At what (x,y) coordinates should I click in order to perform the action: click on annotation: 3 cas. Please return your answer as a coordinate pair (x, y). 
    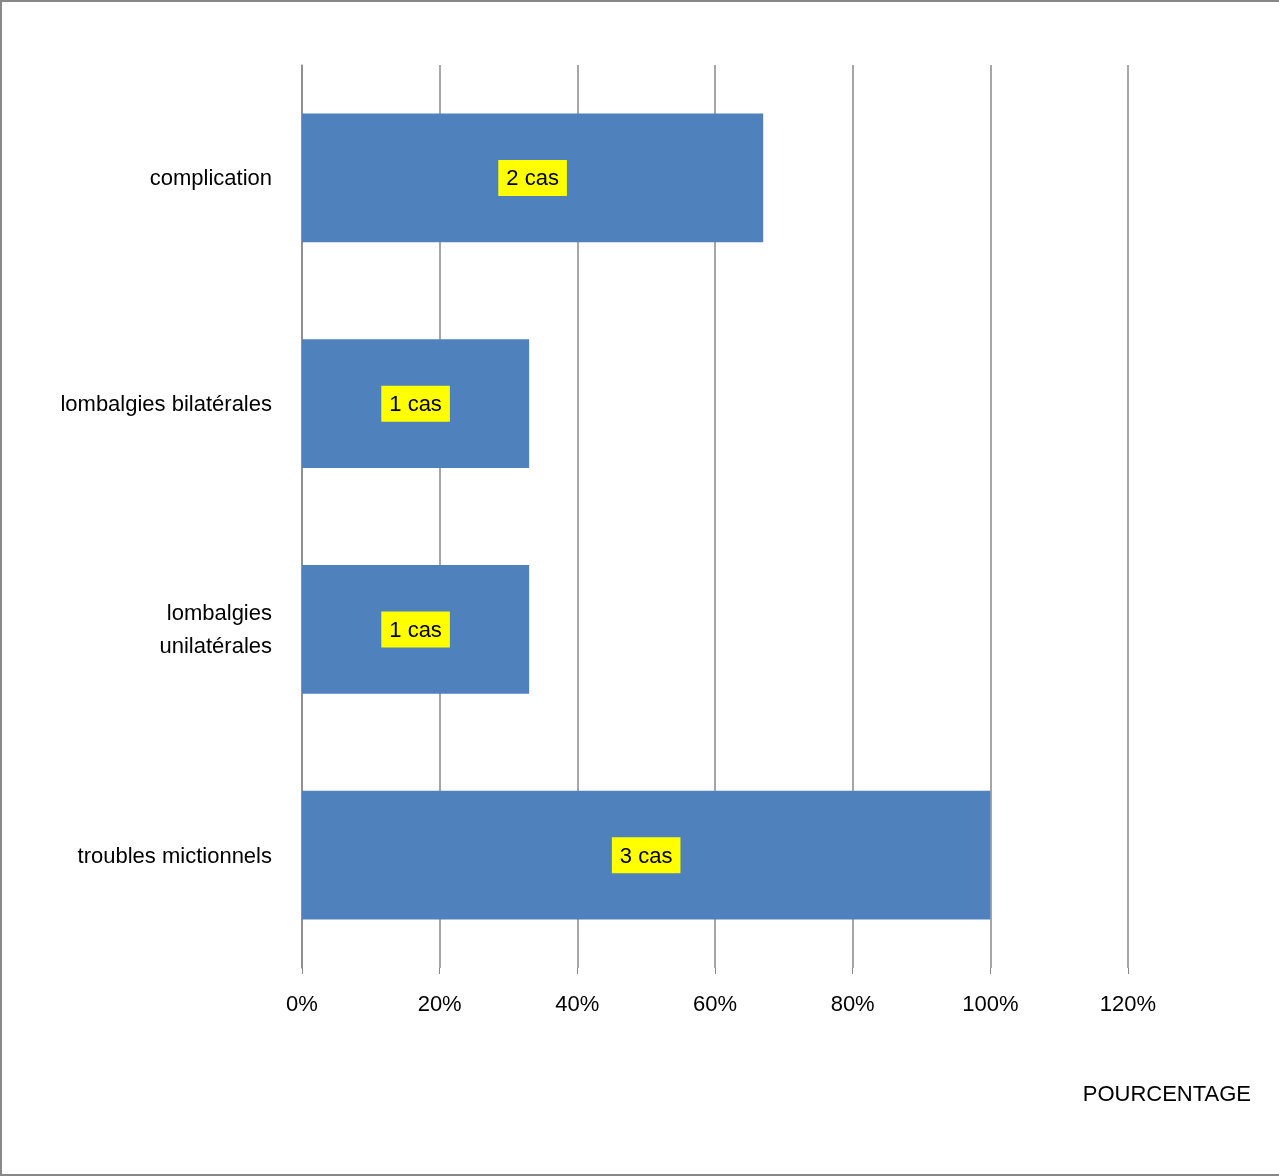
    Looking at the image, I should click on (646, 855).